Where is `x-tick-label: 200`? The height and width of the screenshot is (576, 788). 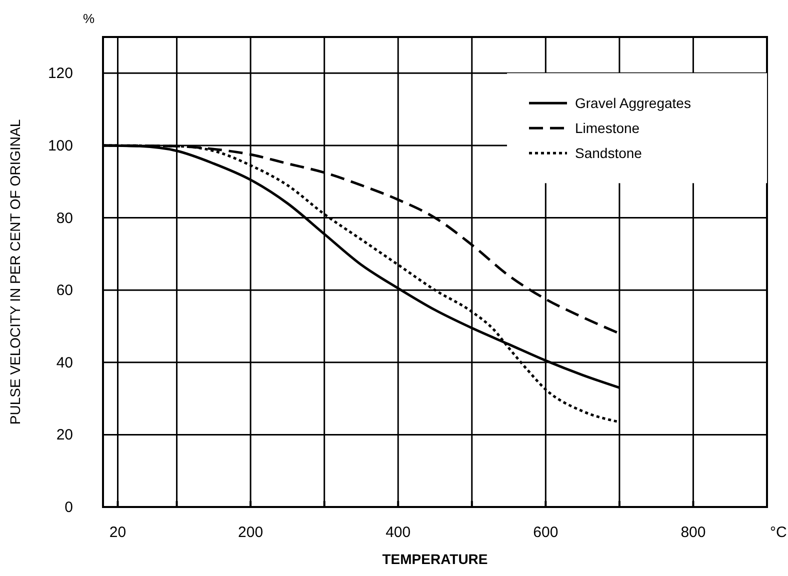
x-tick-label: 200 is located at coordinates (251, 532).